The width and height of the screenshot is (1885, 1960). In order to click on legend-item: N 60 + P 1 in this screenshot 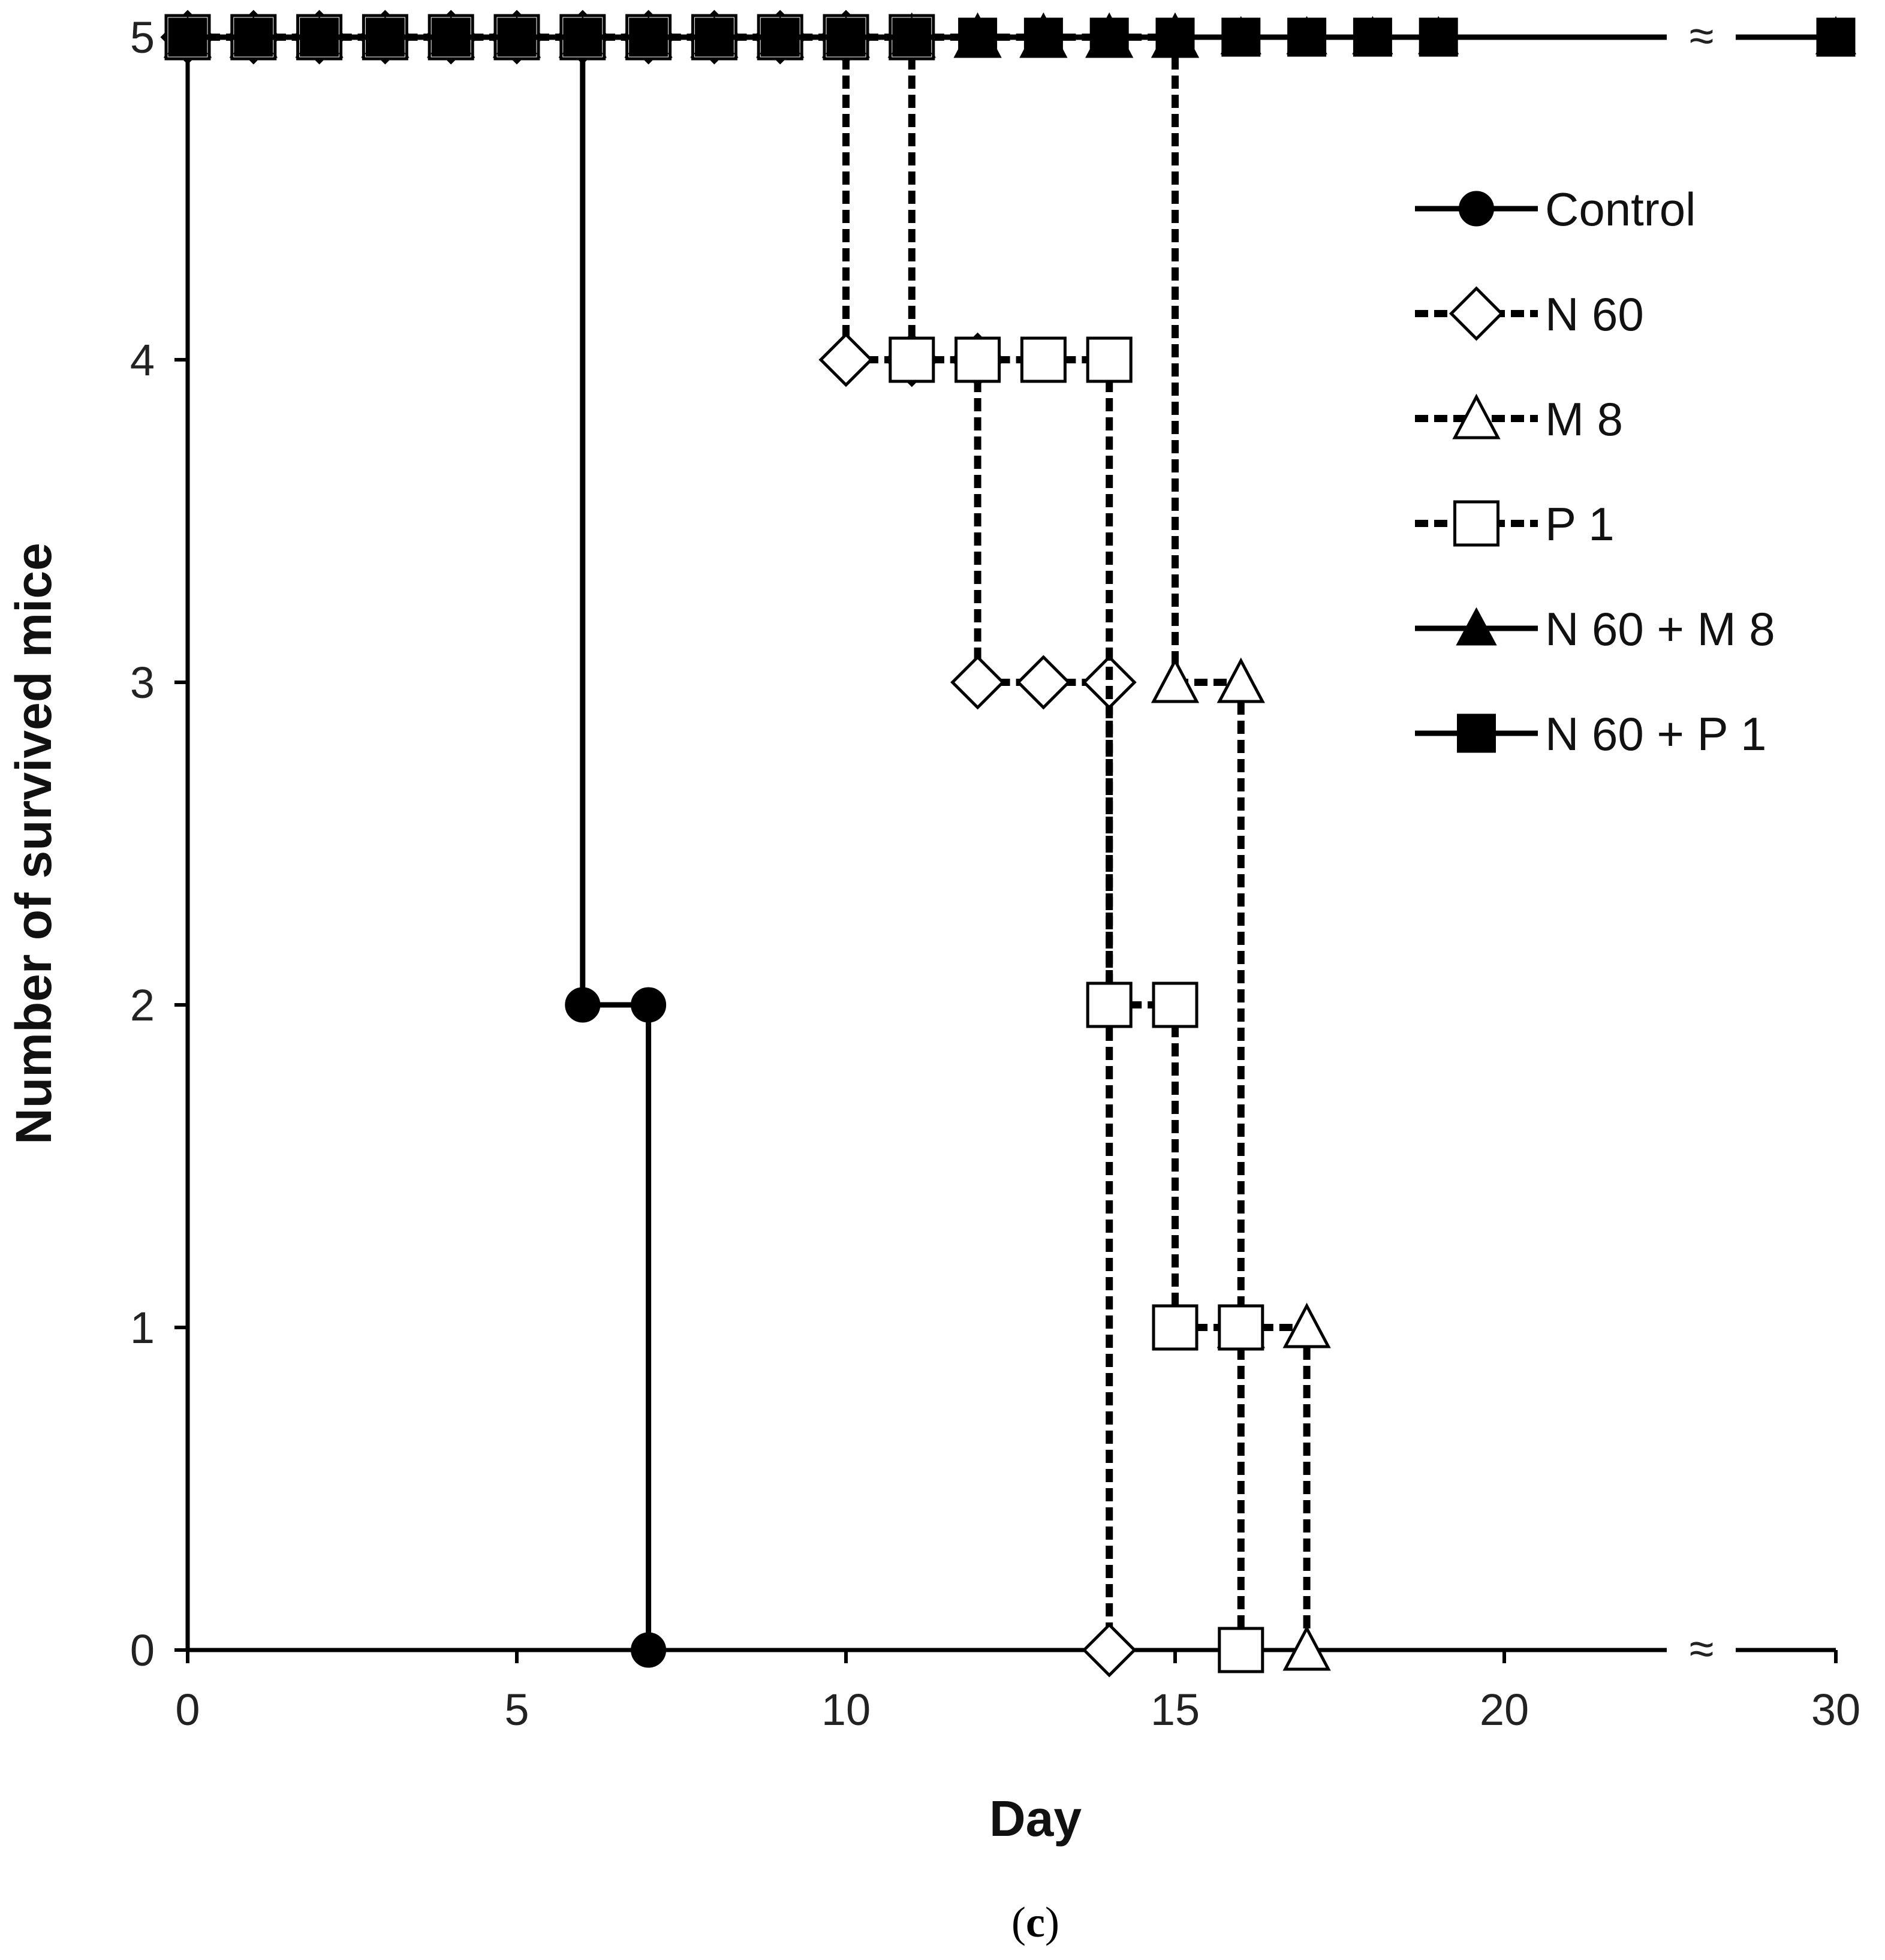, I will do `click(1590, 733)`.